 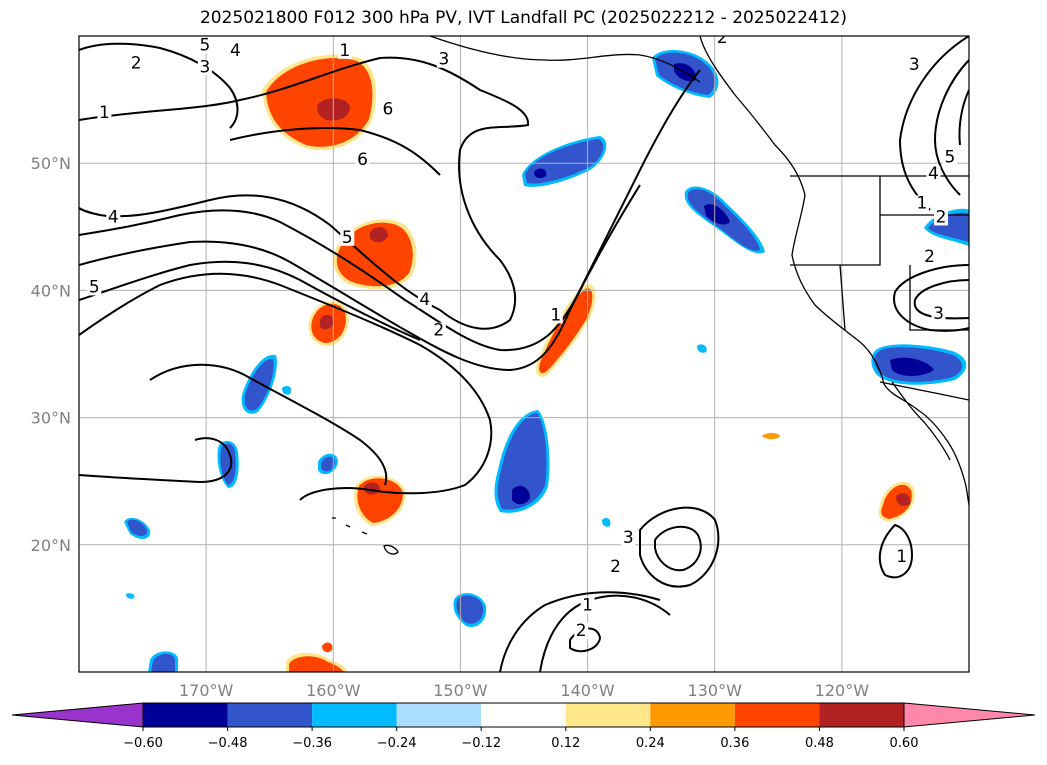 I want to click on pv-contour-east-arcs-c, so click(x=963, y=117).